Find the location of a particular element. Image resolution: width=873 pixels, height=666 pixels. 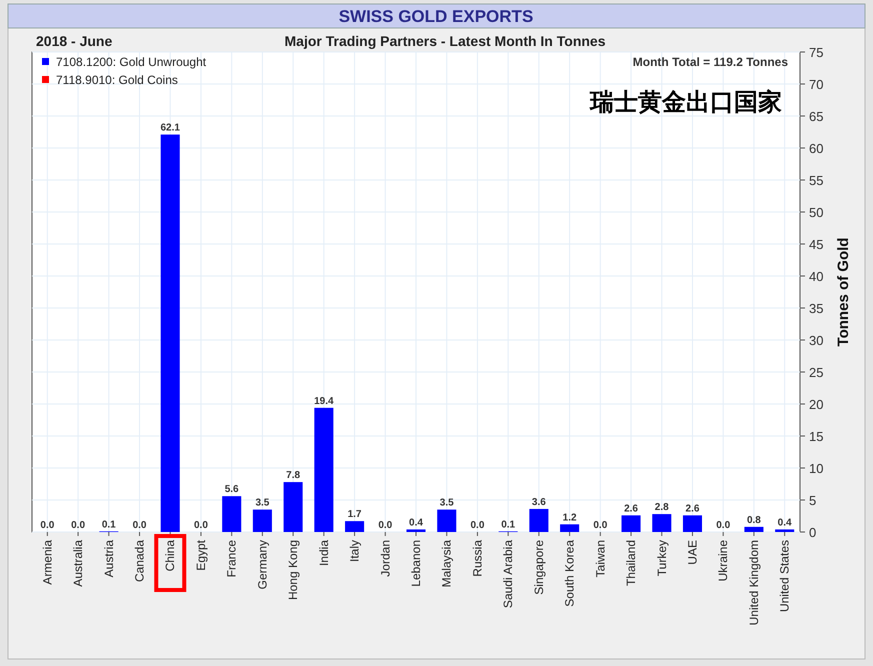

x-tick-label: Thailand is located at coordinates (631, 563).